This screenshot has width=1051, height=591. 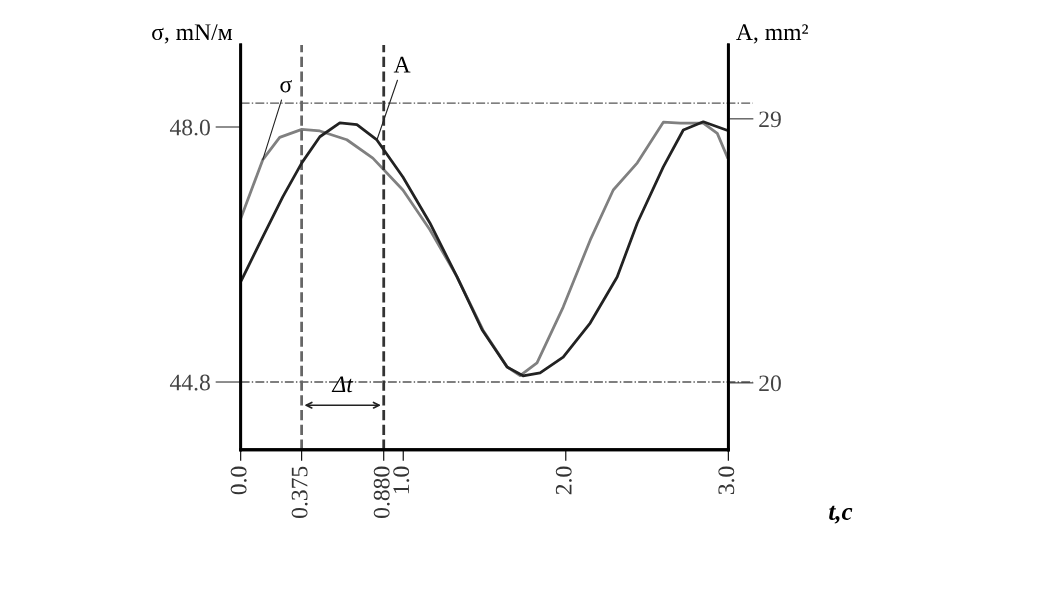 What do you see at coordinates (381, 492) in the screenshot?
I see `x-tick-label: 0.880` at bounding box center [381, 492].